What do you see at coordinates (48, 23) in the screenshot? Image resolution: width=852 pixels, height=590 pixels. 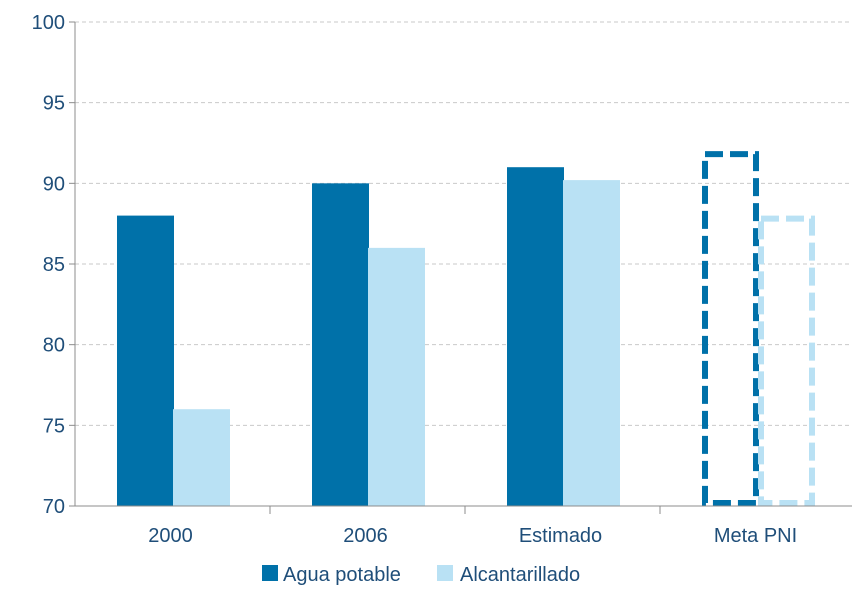 I see `y-tick-label: 100` at bounding box center [48, 23].